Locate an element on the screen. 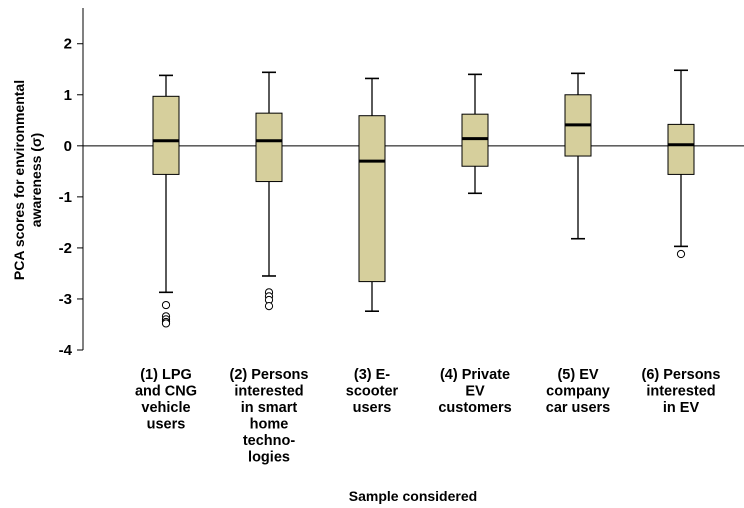 Image resolution: width=744 pixels, height=508 pixels. x-category-label: (3) E-scooter users is located at coordinates (372, 391).